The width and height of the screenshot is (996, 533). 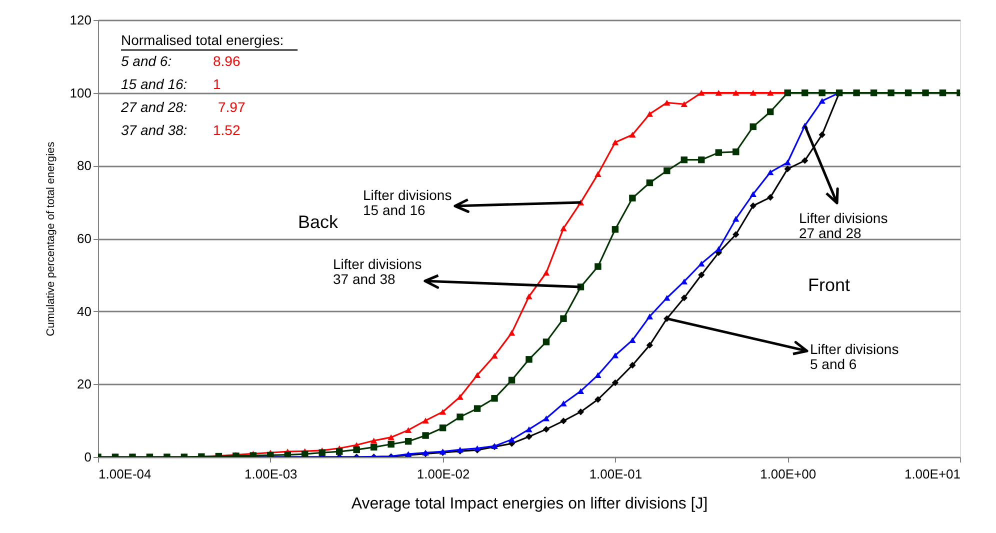 What do you see at coordinates (932, 474) in the screenshot?
I see `x-tick-label: 1.00E+01` at bounding box center [932, 474].